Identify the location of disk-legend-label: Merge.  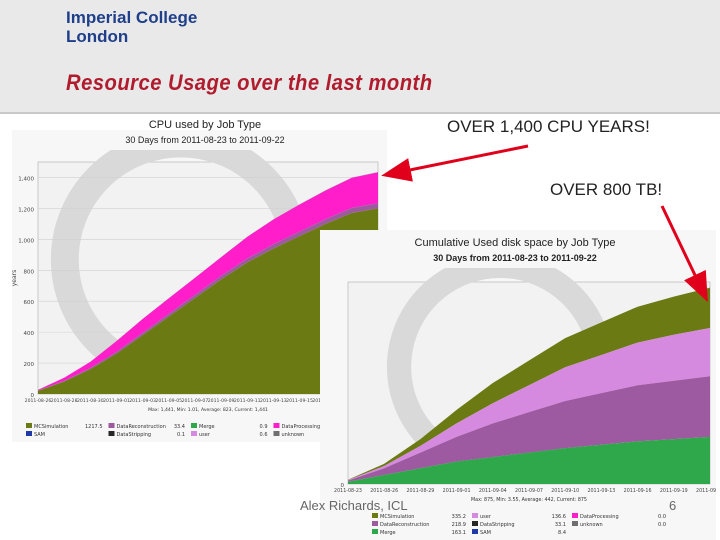
(388, 533).